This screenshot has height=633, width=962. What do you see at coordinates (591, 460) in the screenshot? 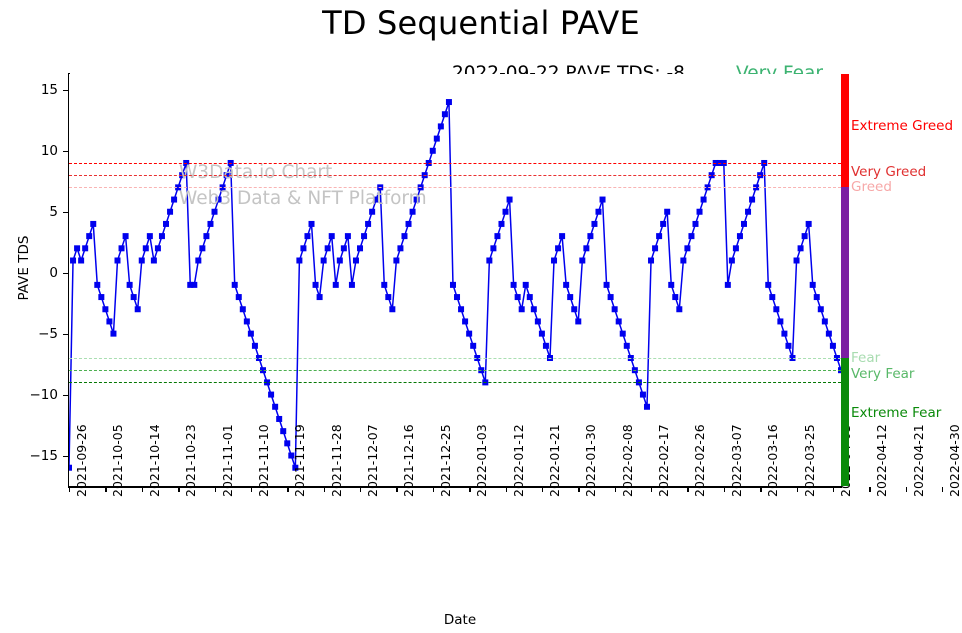
I see `x-tick-label: 2022-01-30` at bounding box center [591, 460].